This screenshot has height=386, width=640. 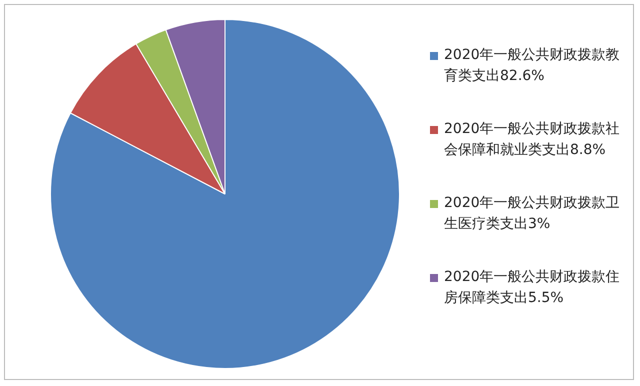 I want to click on legend-label: 2020年一般公共财政拨款卫生医疗类支出3%, so click(x=532, y=214).